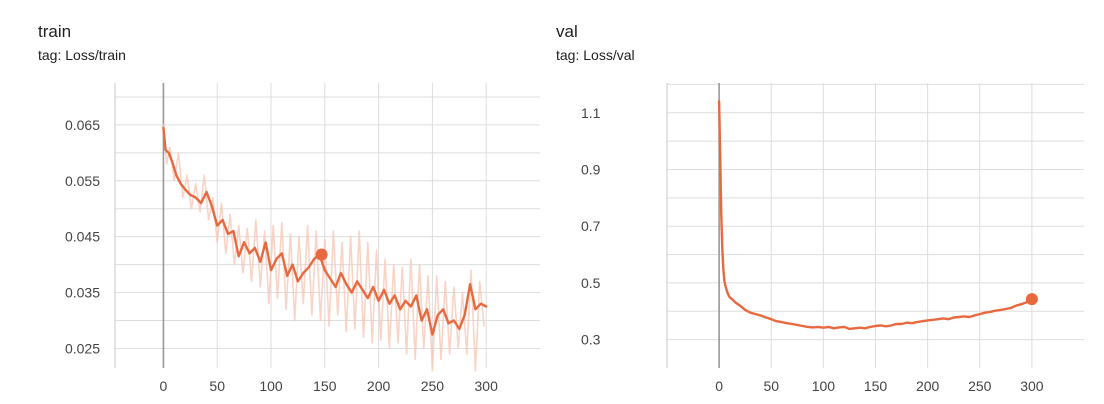 This screenshot has width=1104, height=404. What do you see at coordinates (876, 386) in the screenshot?
I see `val-xtick-label: 150` at bounding box center [876, 386].